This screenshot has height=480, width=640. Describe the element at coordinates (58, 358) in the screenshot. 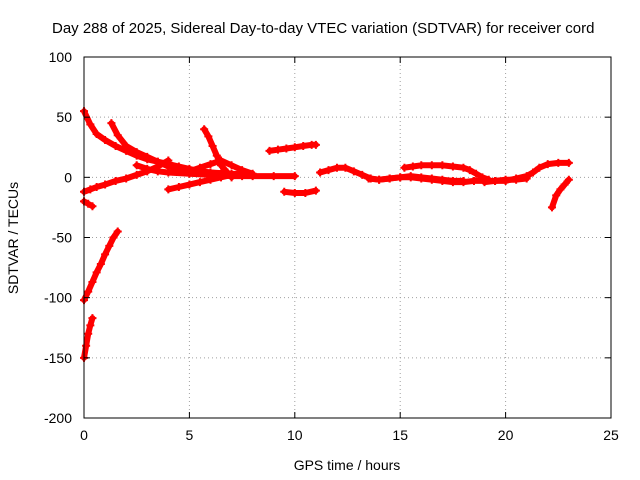

I see `y-tick-label: -150` at that location.